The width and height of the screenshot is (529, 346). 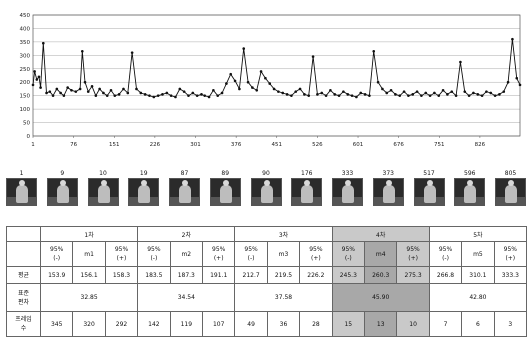 What do you see at coordinates (25, 83) in the screenshot?
I see `y-tick-label: 200` at bounding box center [25, 83].